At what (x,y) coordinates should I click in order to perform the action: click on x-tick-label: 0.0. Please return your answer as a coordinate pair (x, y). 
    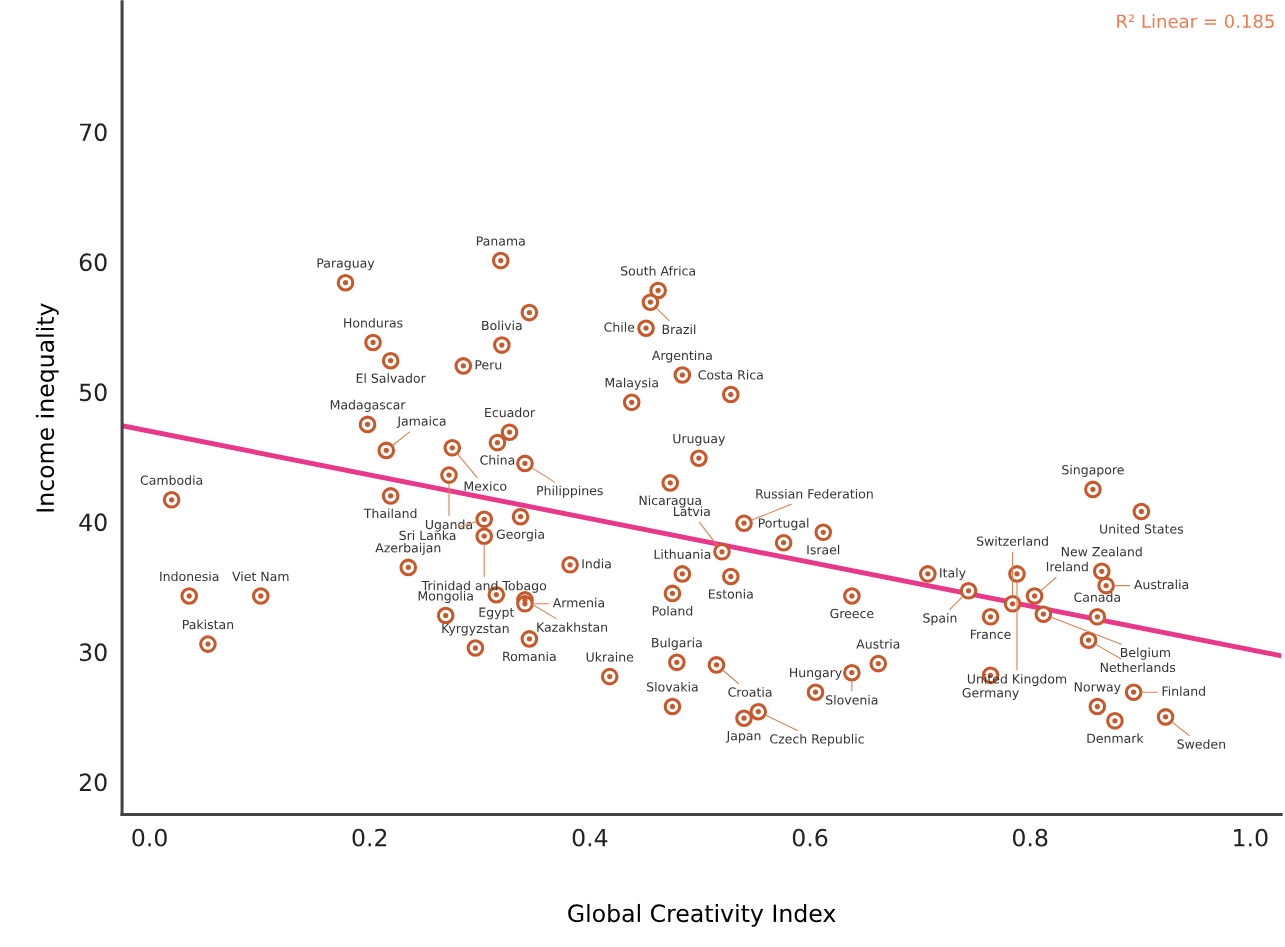
    Looking at the image, I should click on (149, 837).